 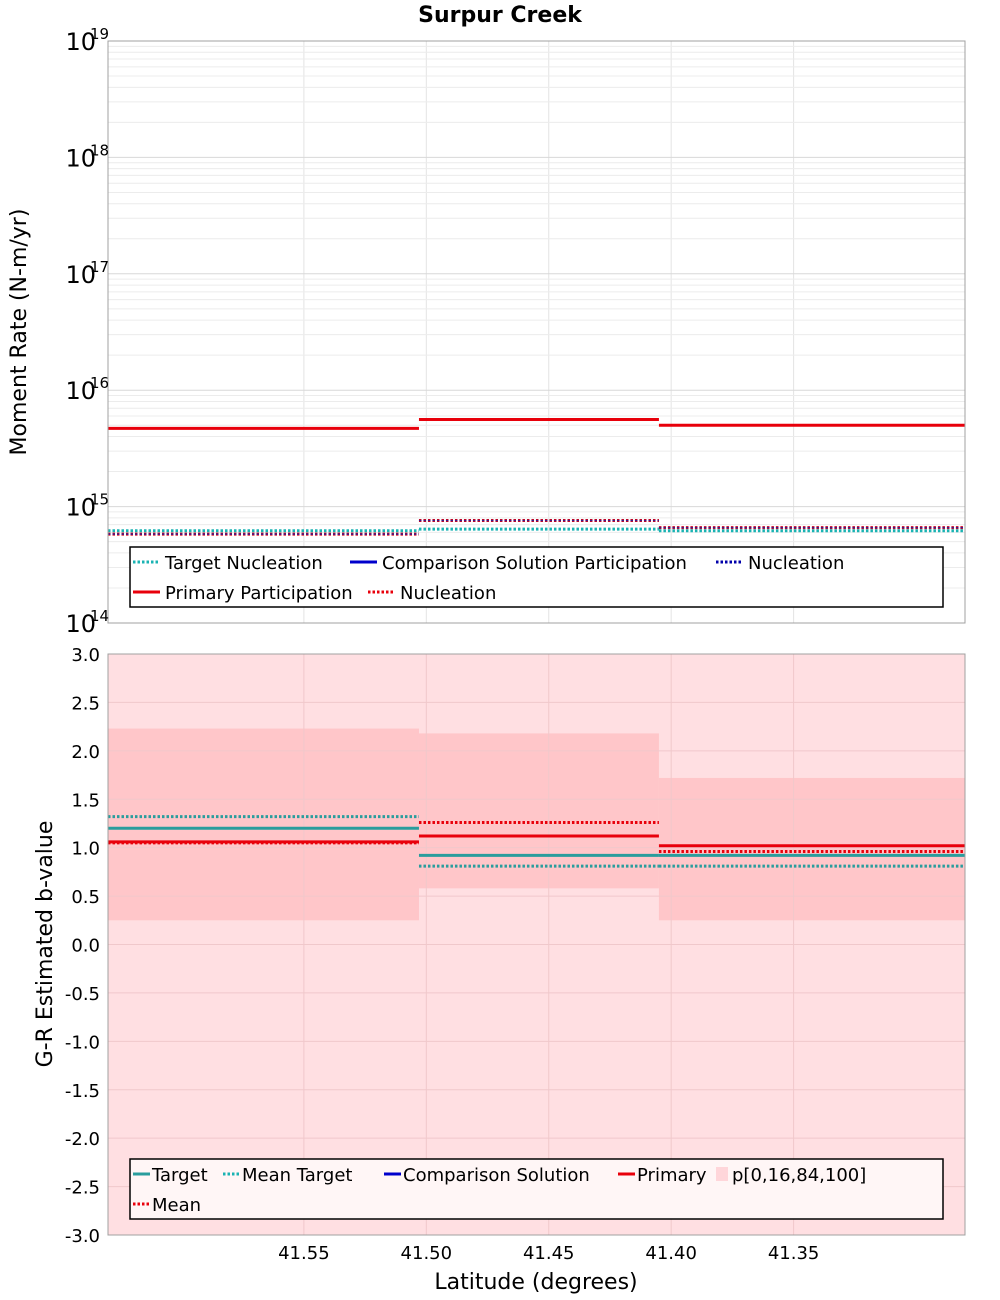 What do you see at coordinates (500, 15) in the screenshot?
I see `chart-title: Surpur Creek` at bounding box center [500, 15].